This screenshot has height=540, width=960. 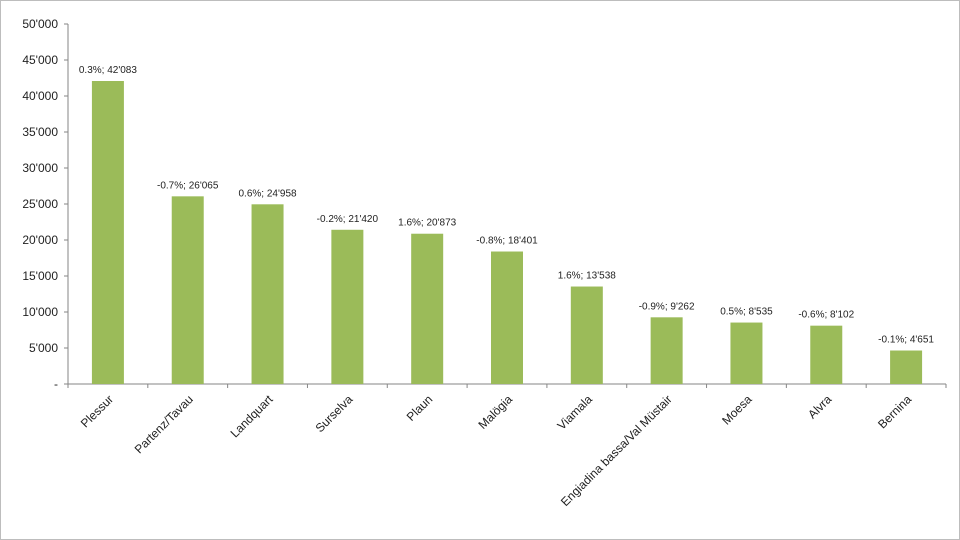 What do you see at coordinates (587, 276) in the screenshot?
I see `data-label: 1.6%; 13'538` at bounding box center [587, 276].